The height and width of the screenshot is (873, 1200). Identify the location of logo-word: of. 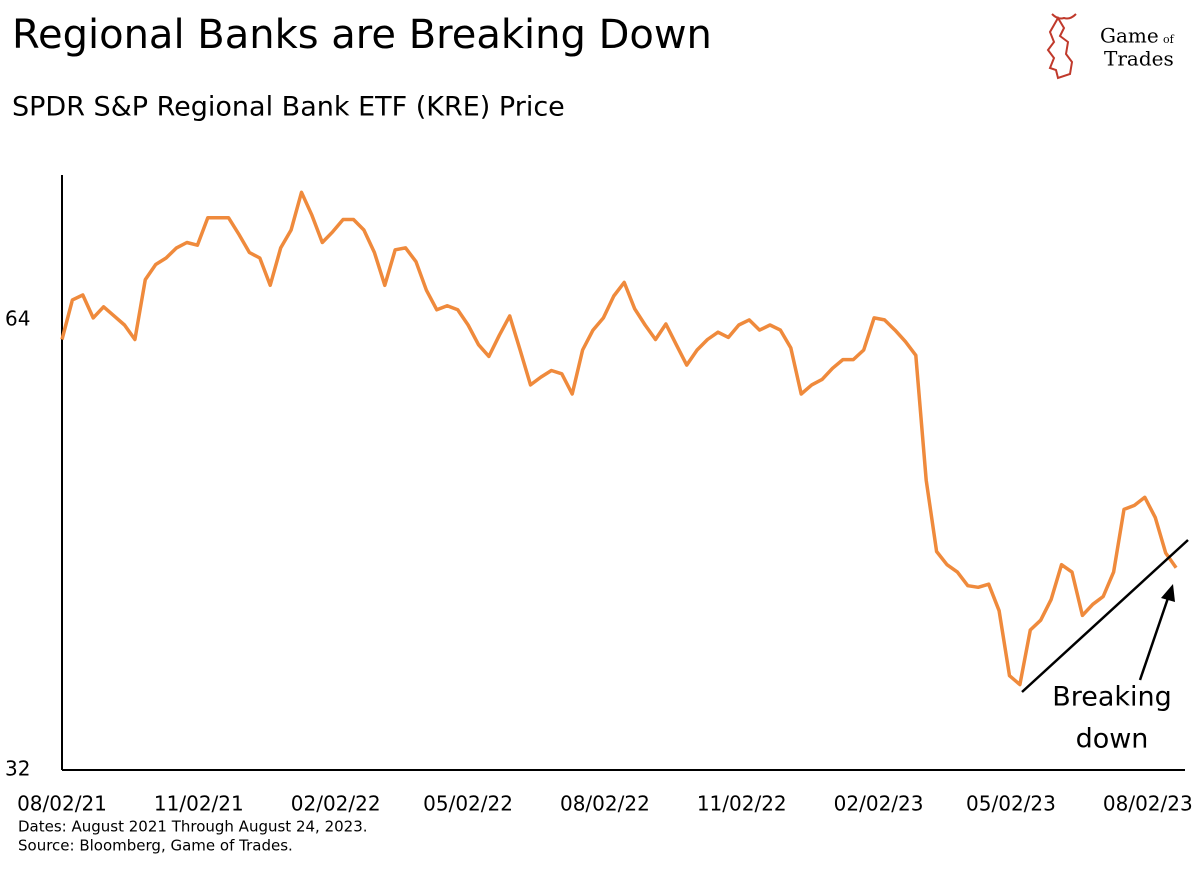
(1169, 39).